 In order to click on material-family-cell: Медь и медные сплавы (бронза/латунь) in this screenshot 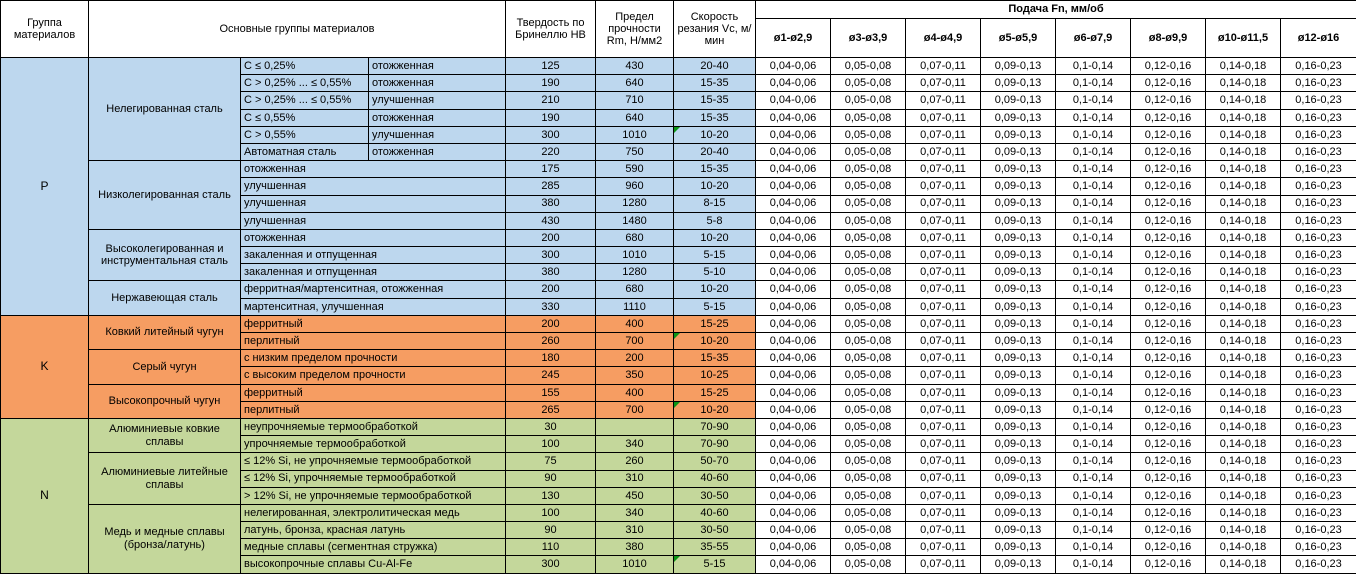, I will do `click(165, 538)`.